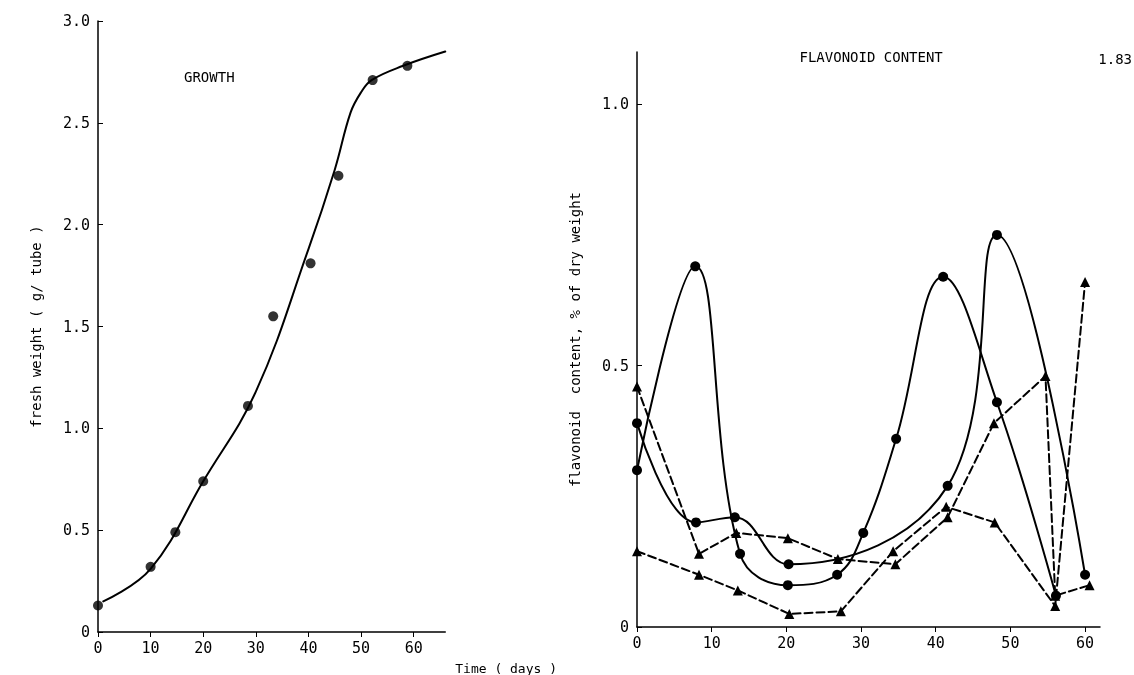 The height and width of the screenshot is (675, 1134). I want to click on chart-title: FLAVONOID CONTENT, so click(871, 57).